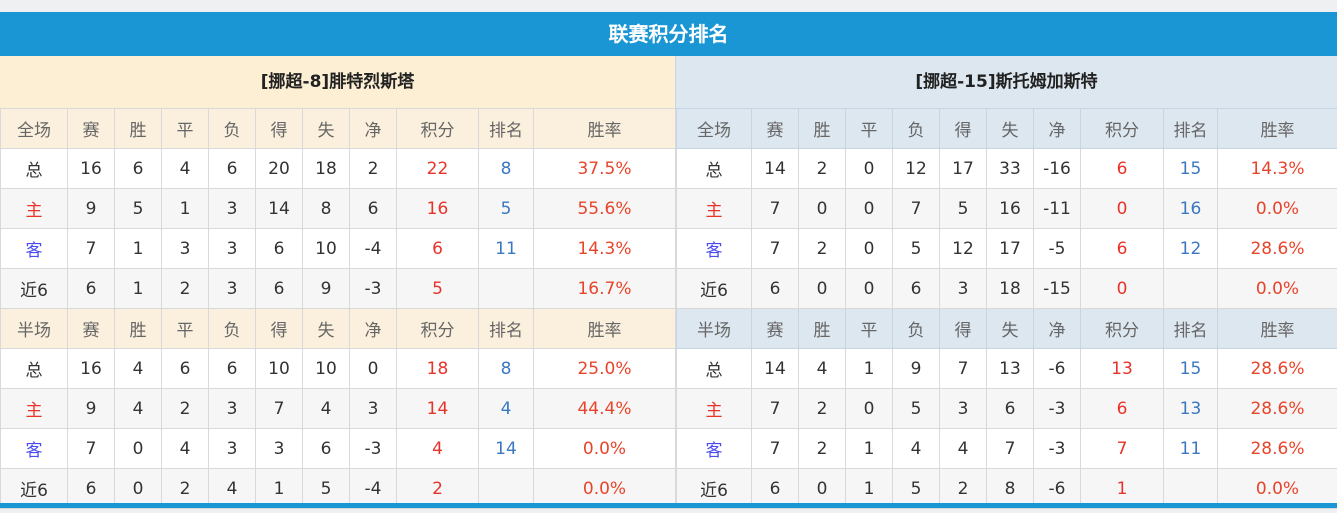  Describe the element at coordinates (1122, 368) in the screenshot. I see `cell: 13` at that location.